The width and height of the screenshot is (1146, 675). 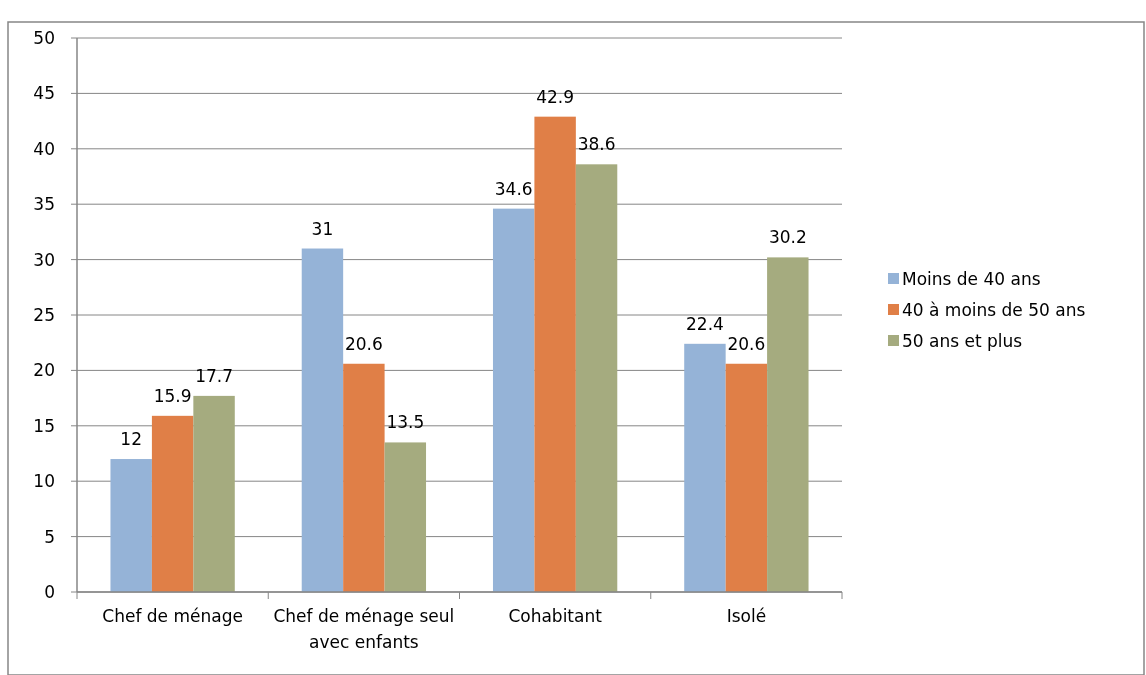 What do you see at coordinates (131, 439) in the screenshot?
I see `data-label: 12` at bounding box center [131, 439].